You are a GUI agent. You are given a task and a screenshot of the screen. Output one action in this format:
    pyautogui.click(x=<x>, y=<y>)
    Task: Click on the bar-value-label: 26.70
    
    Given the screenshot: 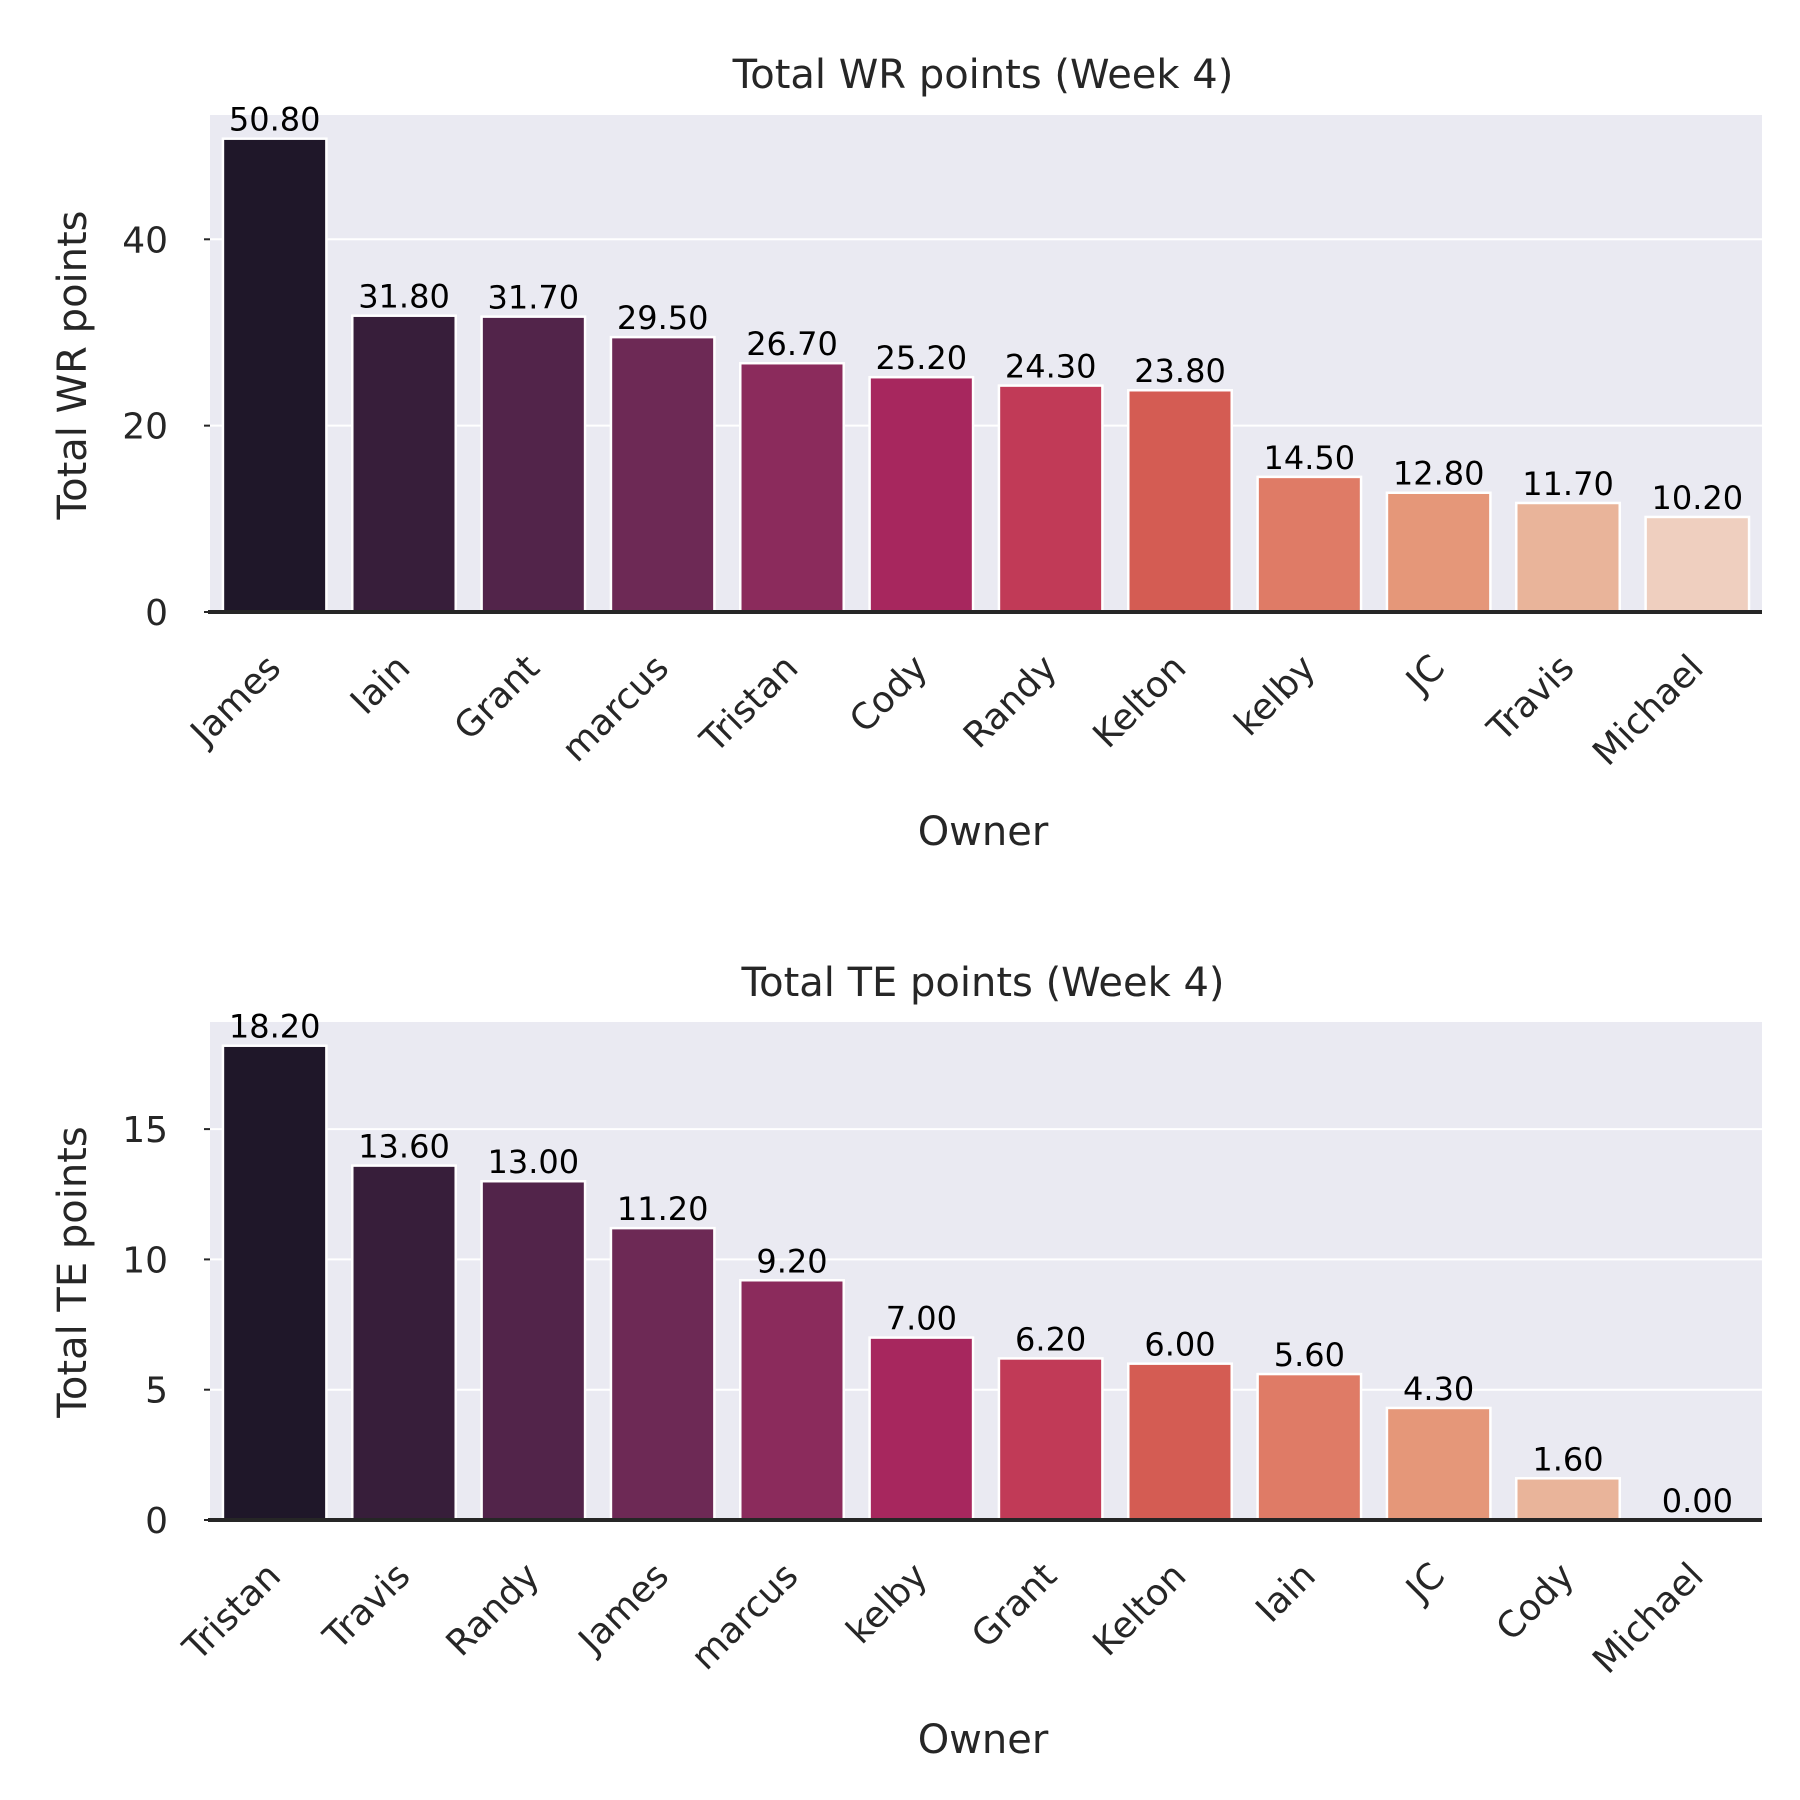 What is the action you would take?
    pyautogui.click(x=792, y=344)
    